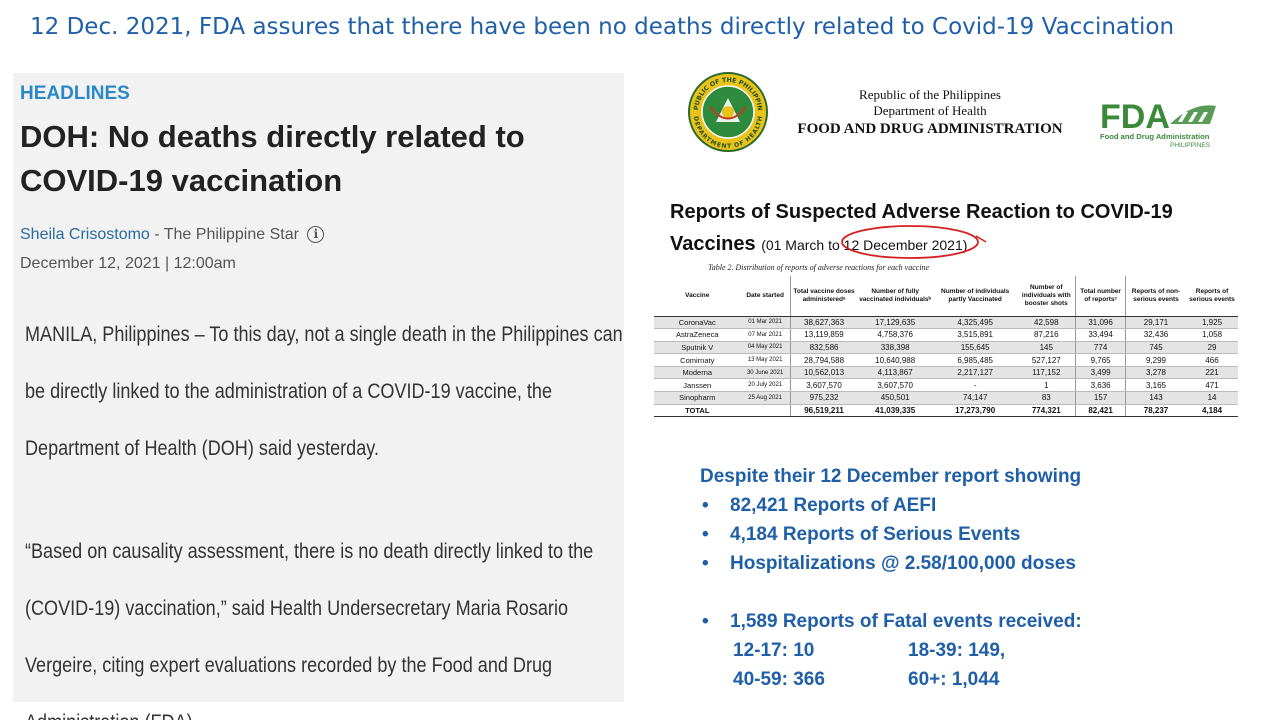 This screenshot has width=1280, height=720. Describe the element at coordinates (224, 234) in the screenshot. I see `article-publication: - The Philippine Star` at that location.